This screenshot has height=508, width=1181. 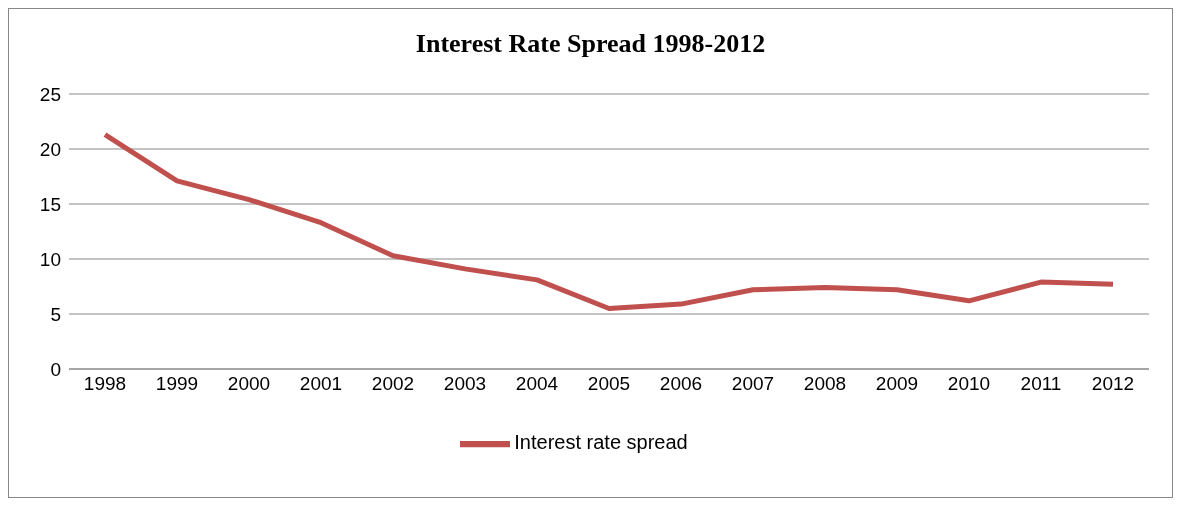 I want to click on y-tick-label: 10, so click(x=50, y=259).